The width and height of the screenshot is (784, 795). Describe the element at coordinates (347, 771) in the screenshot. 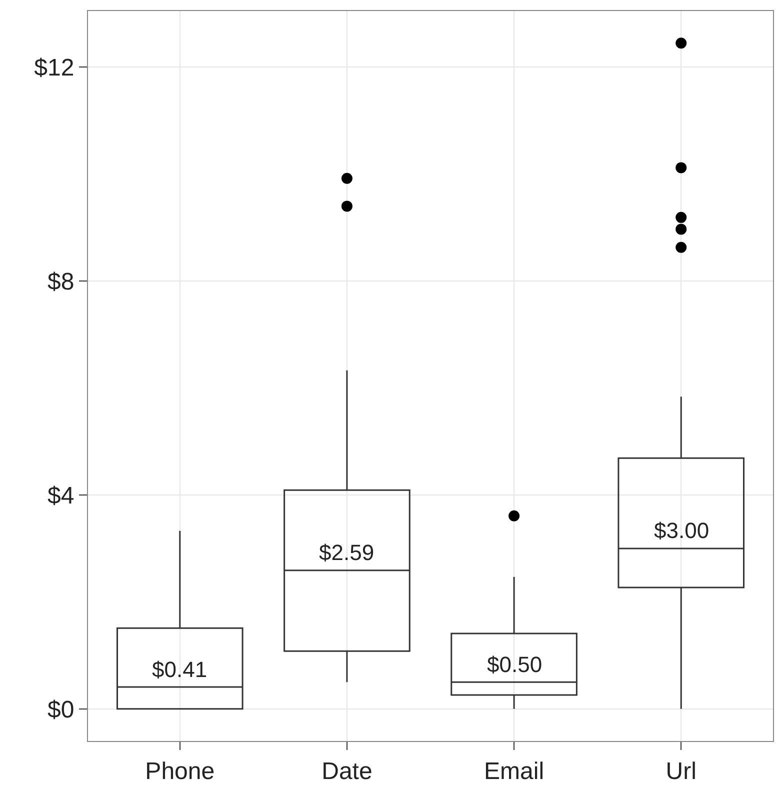

I see `x-tick-label: Date` at that location.